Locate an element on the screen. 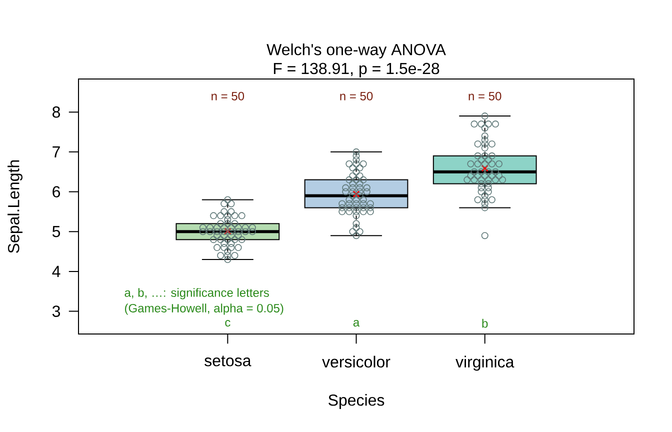 The width and height of the screenshot is (672, 432). y-tick-label: 5 is located at coordinates (56, 232).